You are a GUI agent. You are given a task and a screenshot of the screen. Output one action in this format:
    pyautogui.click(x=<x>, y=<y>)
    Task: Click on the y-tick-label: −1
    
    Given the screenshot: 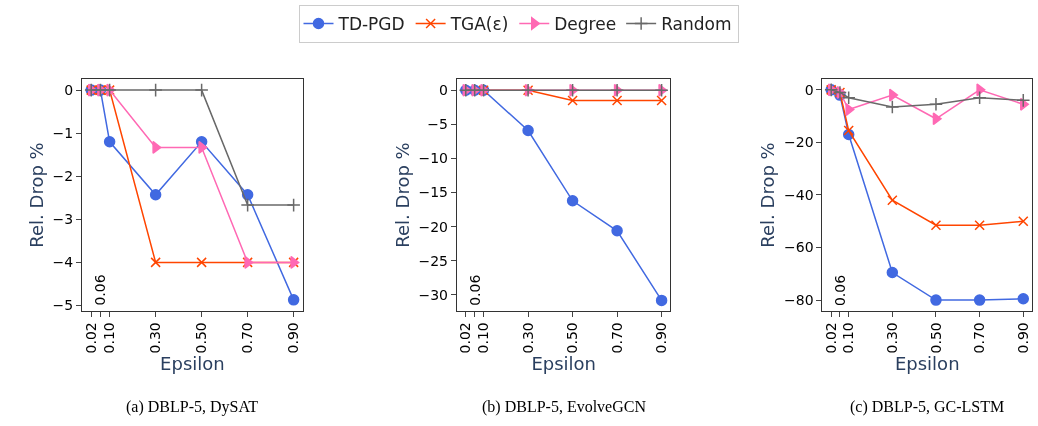 What is the action you would take?
    pyautogui.click(x=63, y=133)
    